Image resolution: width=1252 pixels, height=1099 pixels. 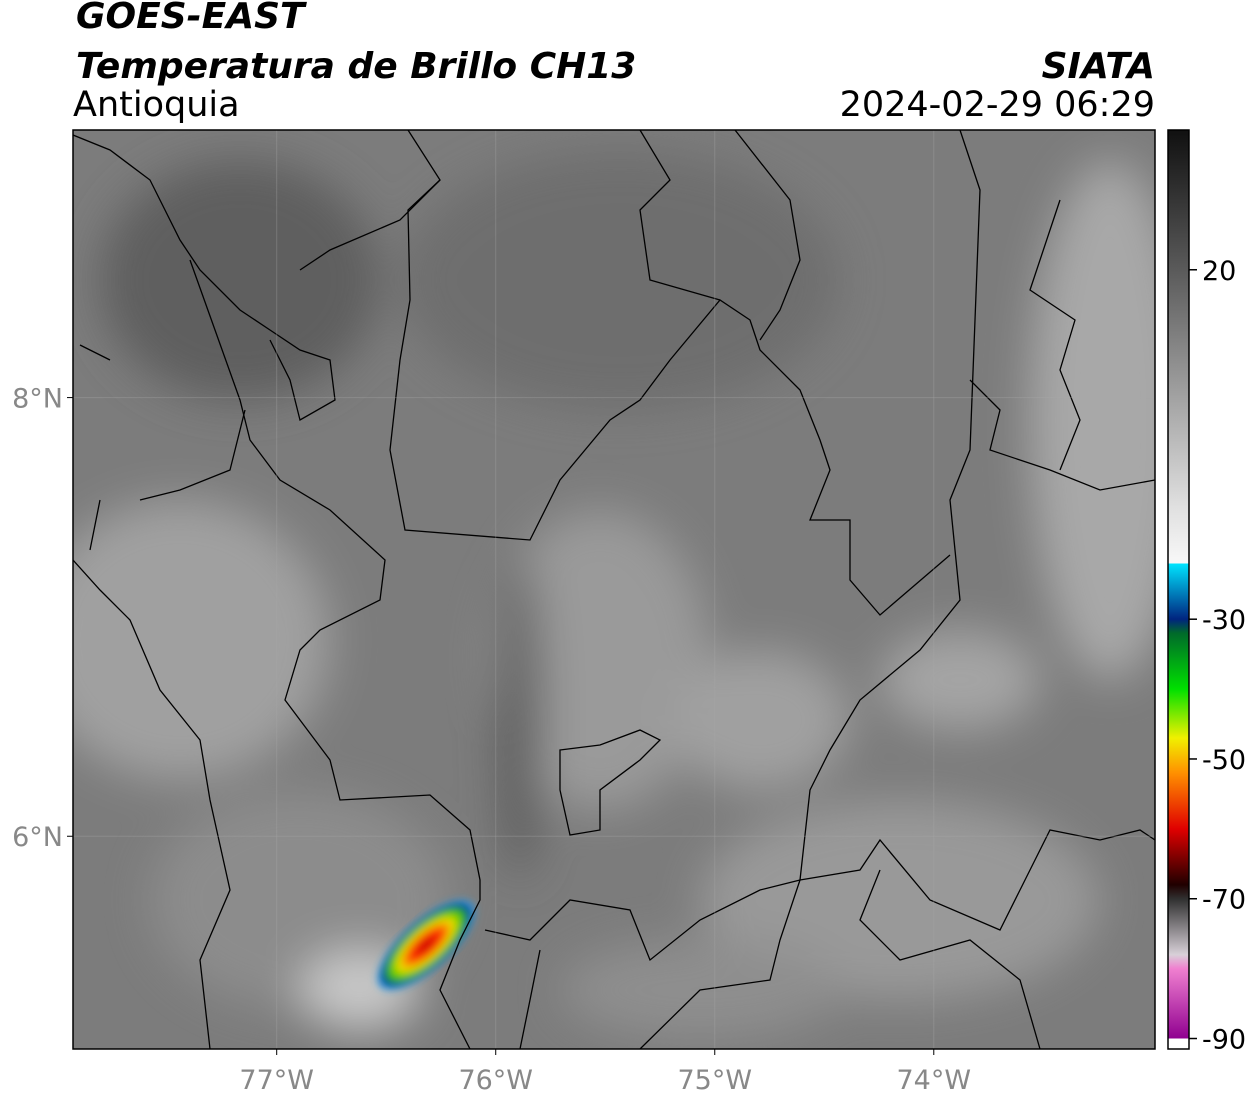 I want to click on lon-tick-label: 76°W, so click(x=495, y=1080).